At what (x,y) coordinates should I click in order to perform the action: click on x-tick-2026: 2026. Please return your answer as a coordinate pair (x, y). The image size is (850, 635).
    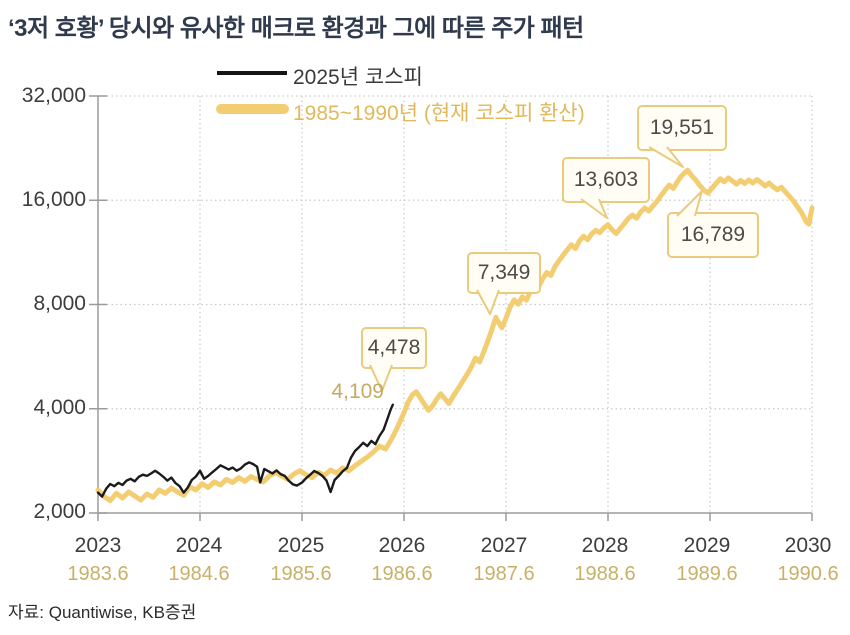
    Looking at the image, I should click on (402, 545).